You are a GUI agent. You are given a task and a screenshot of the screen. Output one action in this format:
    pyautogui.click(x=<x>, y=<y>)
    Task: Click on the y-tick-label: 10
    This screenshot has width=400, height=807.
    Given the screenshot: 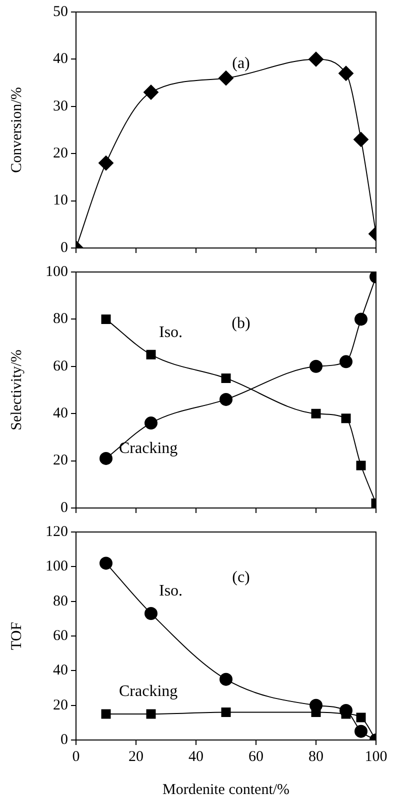 What is the action you would take?
    pyautogui.click(x=60, y=200)
    